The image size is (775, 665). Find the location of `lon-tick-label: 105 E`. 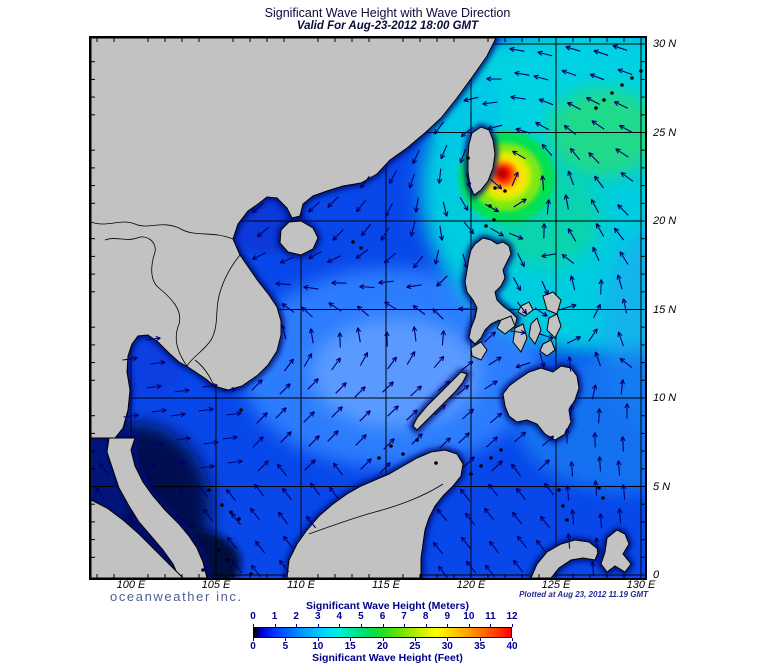

lon-tick-label: 105 E is located at coordinates (216, 585).